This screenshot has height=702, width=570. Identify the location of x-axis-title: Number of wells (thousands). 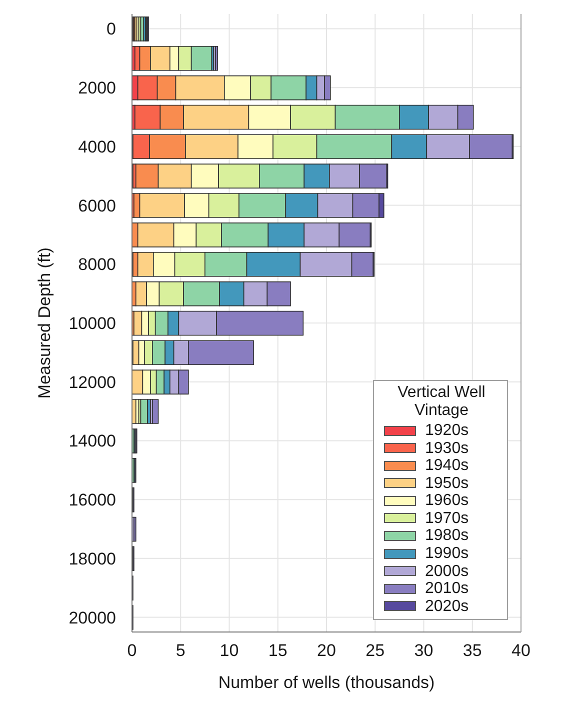
(326, 682).